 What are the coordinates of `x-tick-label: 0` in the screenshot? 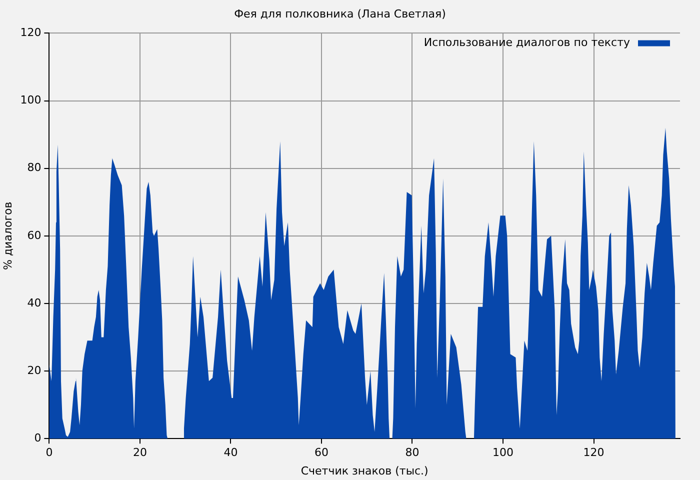 It's located at (49, 453).